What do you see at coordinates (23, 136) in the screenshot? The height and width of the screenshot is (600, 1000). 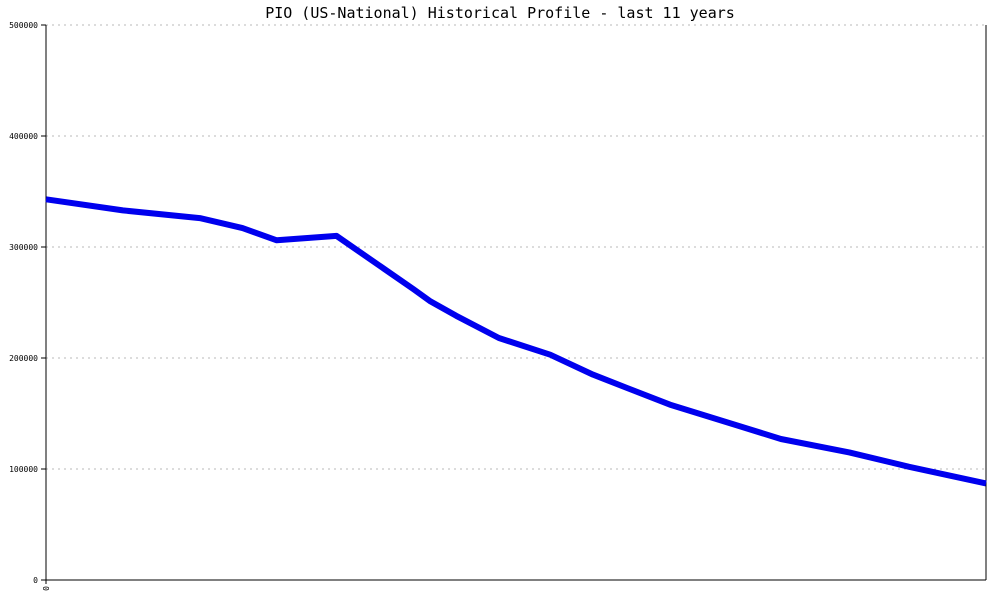 I see `y-tick-label: 400000` at bounding box center [23, 136].